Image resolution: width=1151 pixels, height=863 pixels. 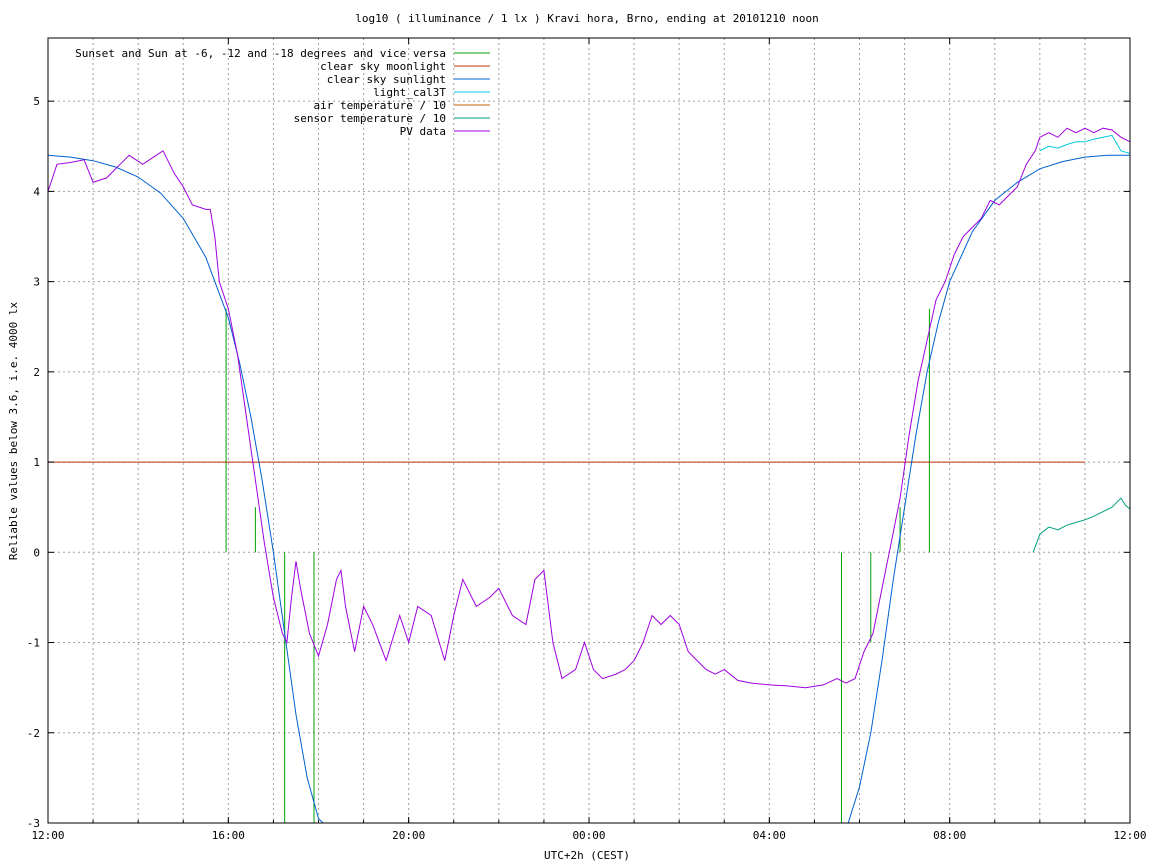 What do you see at coordinates (36, 191) in the screenshot?
I see `y-tick-label: 4` at bounding box center [36, 191].